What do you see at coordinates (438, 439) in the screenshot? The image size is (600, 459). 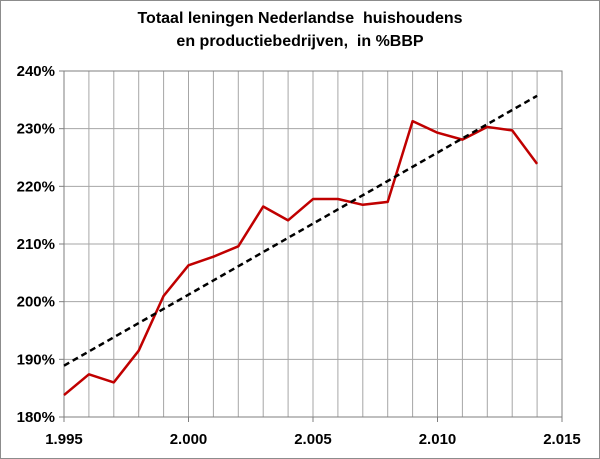 I see `x-tick-label: 2.010` at bounding box center [438, 439].